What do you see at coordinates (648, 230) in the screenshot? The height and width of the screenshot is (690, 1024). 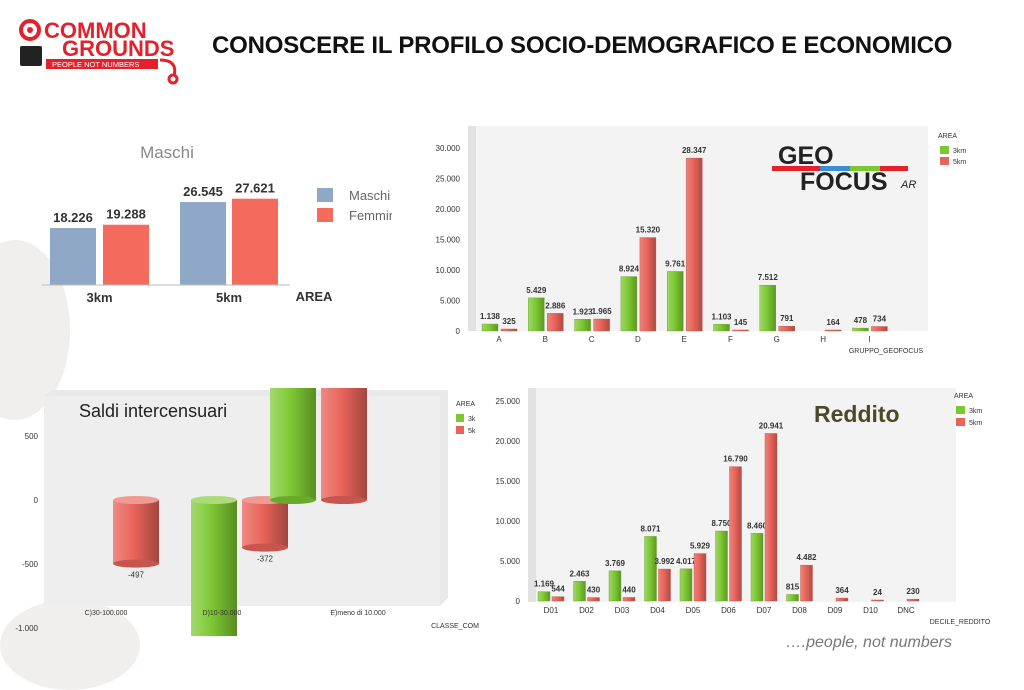 I see `data-label: 15.320` at bounding box center [648, 230].